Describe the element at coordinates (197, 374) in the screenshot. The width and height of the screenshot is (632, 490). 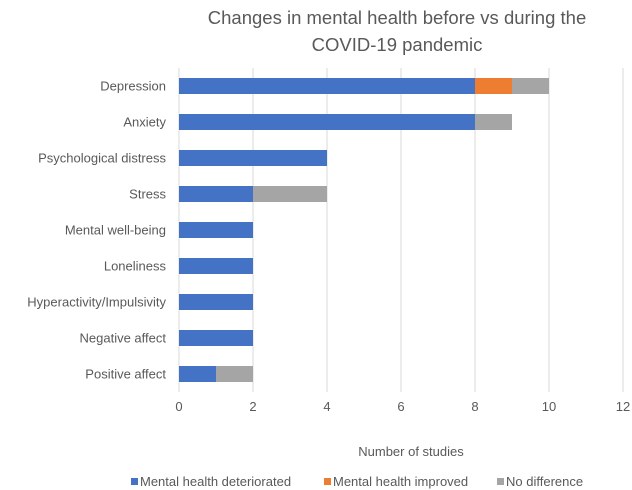
I see `bar-positive-affect-mental-health-deteriorated` at that location.